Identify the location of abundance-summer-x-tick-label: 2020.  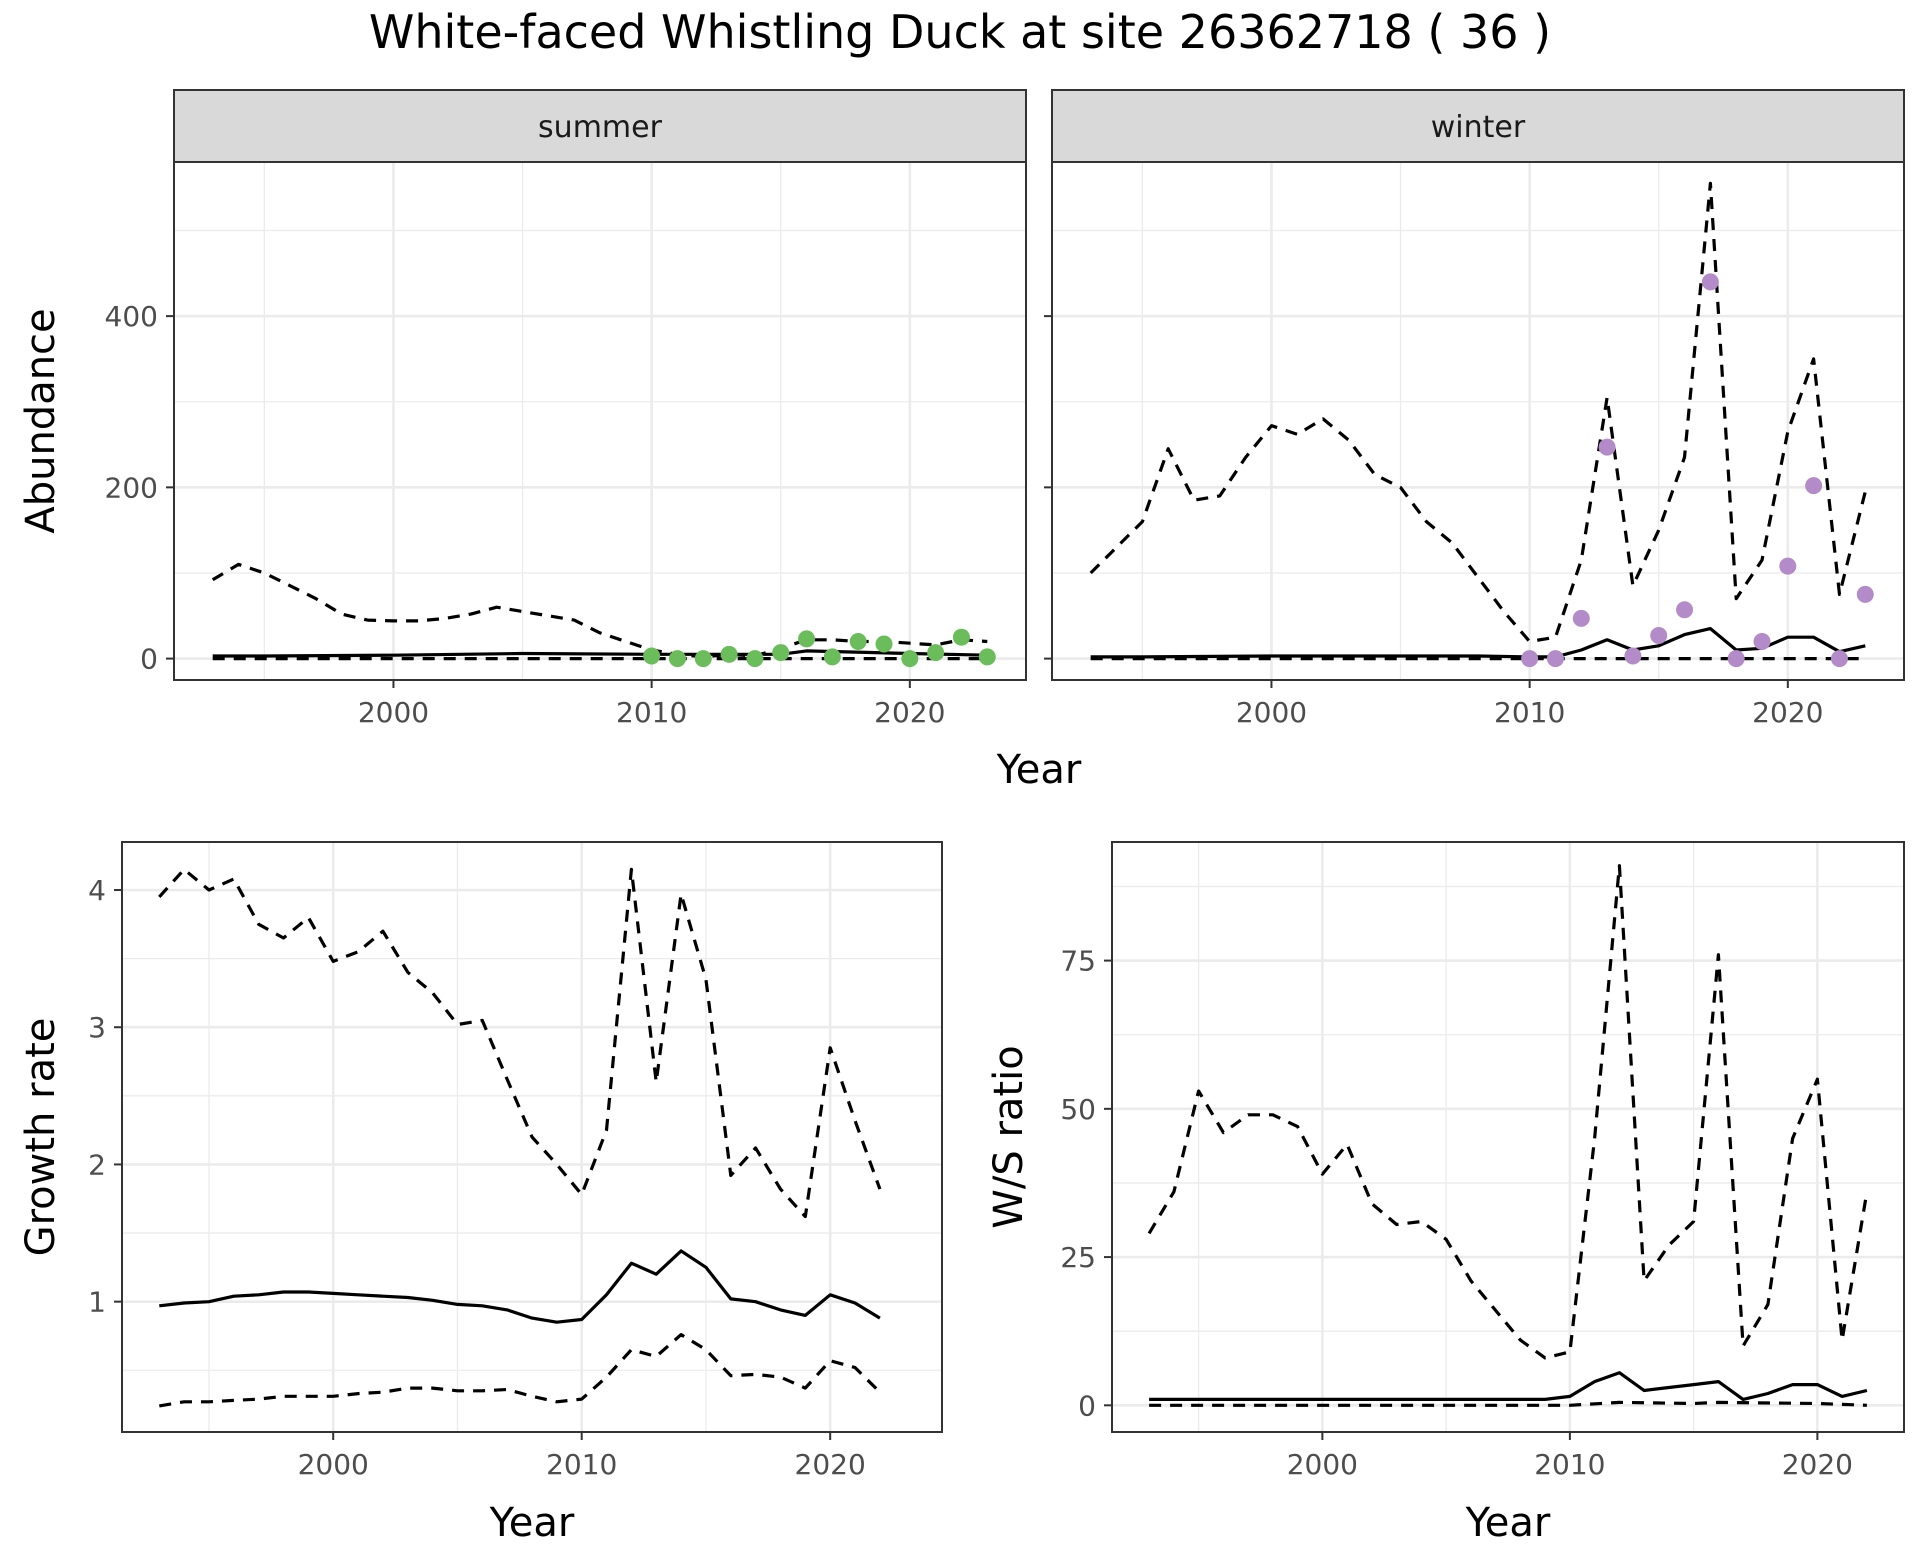
(909, 712).